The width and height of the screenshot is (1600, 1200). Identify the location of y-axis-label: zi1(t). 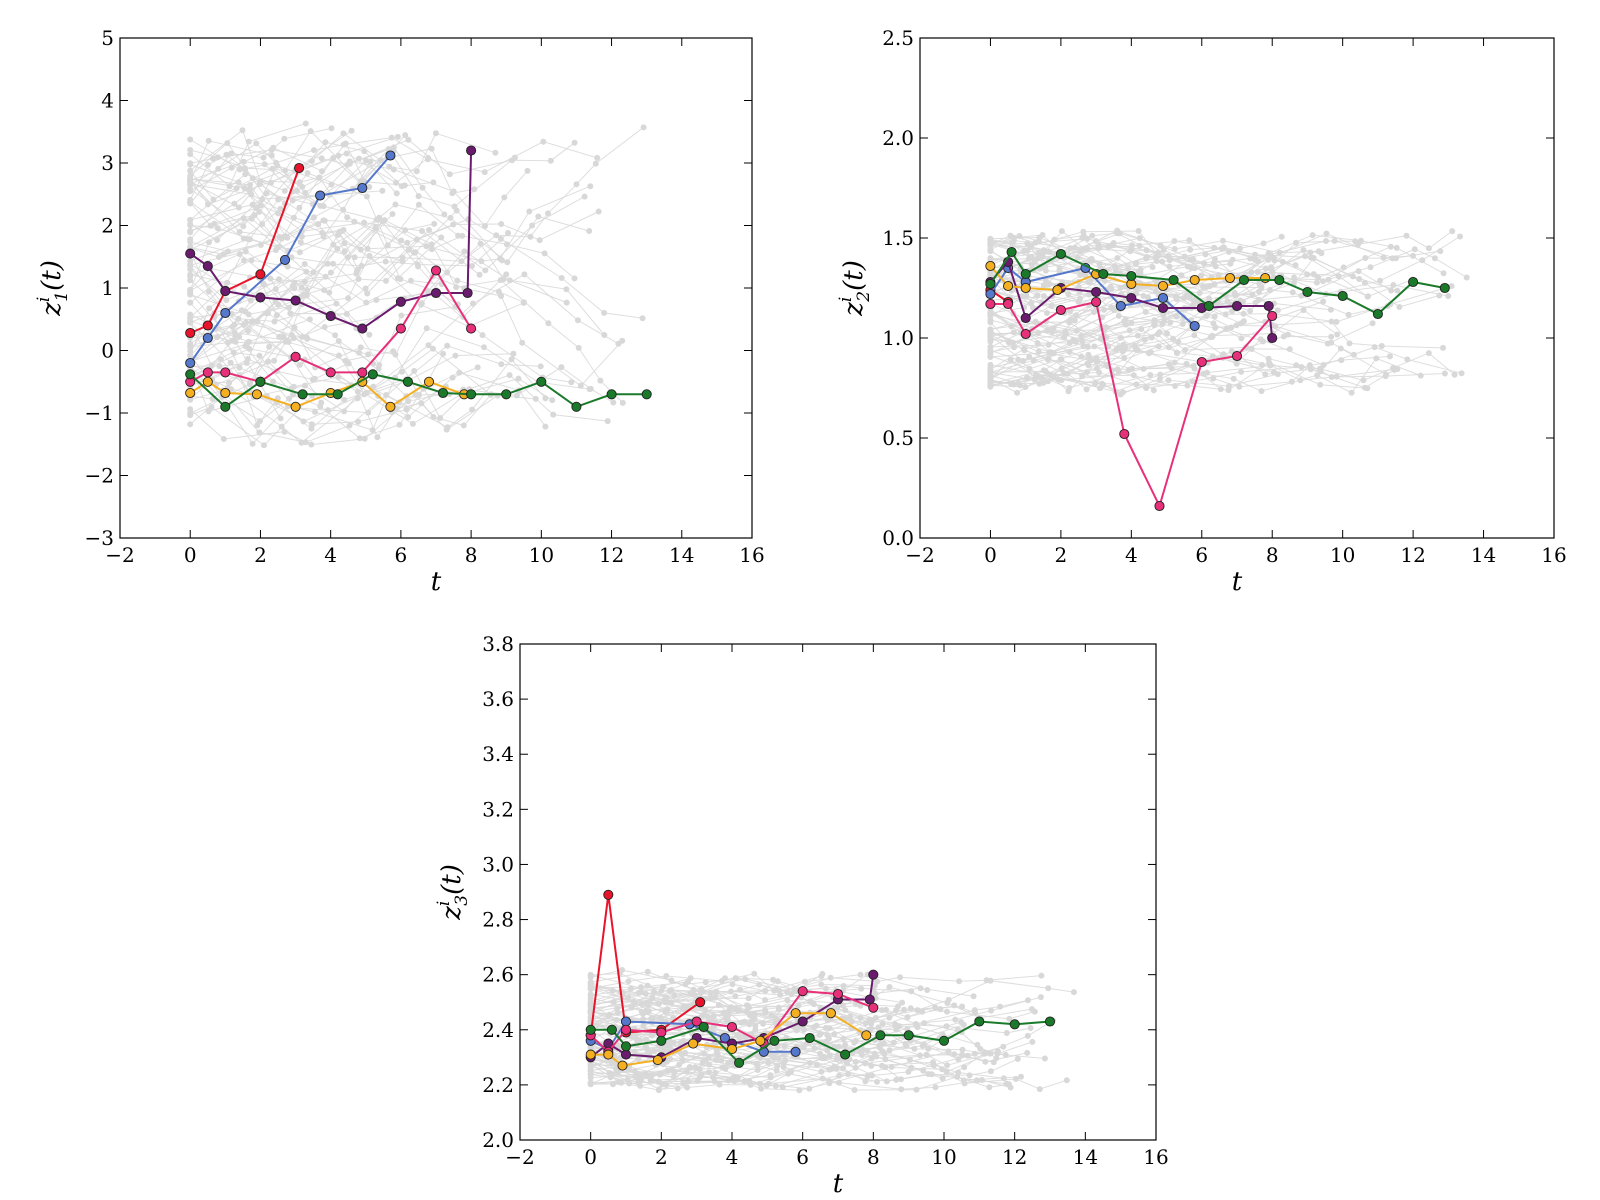
(53, 288).